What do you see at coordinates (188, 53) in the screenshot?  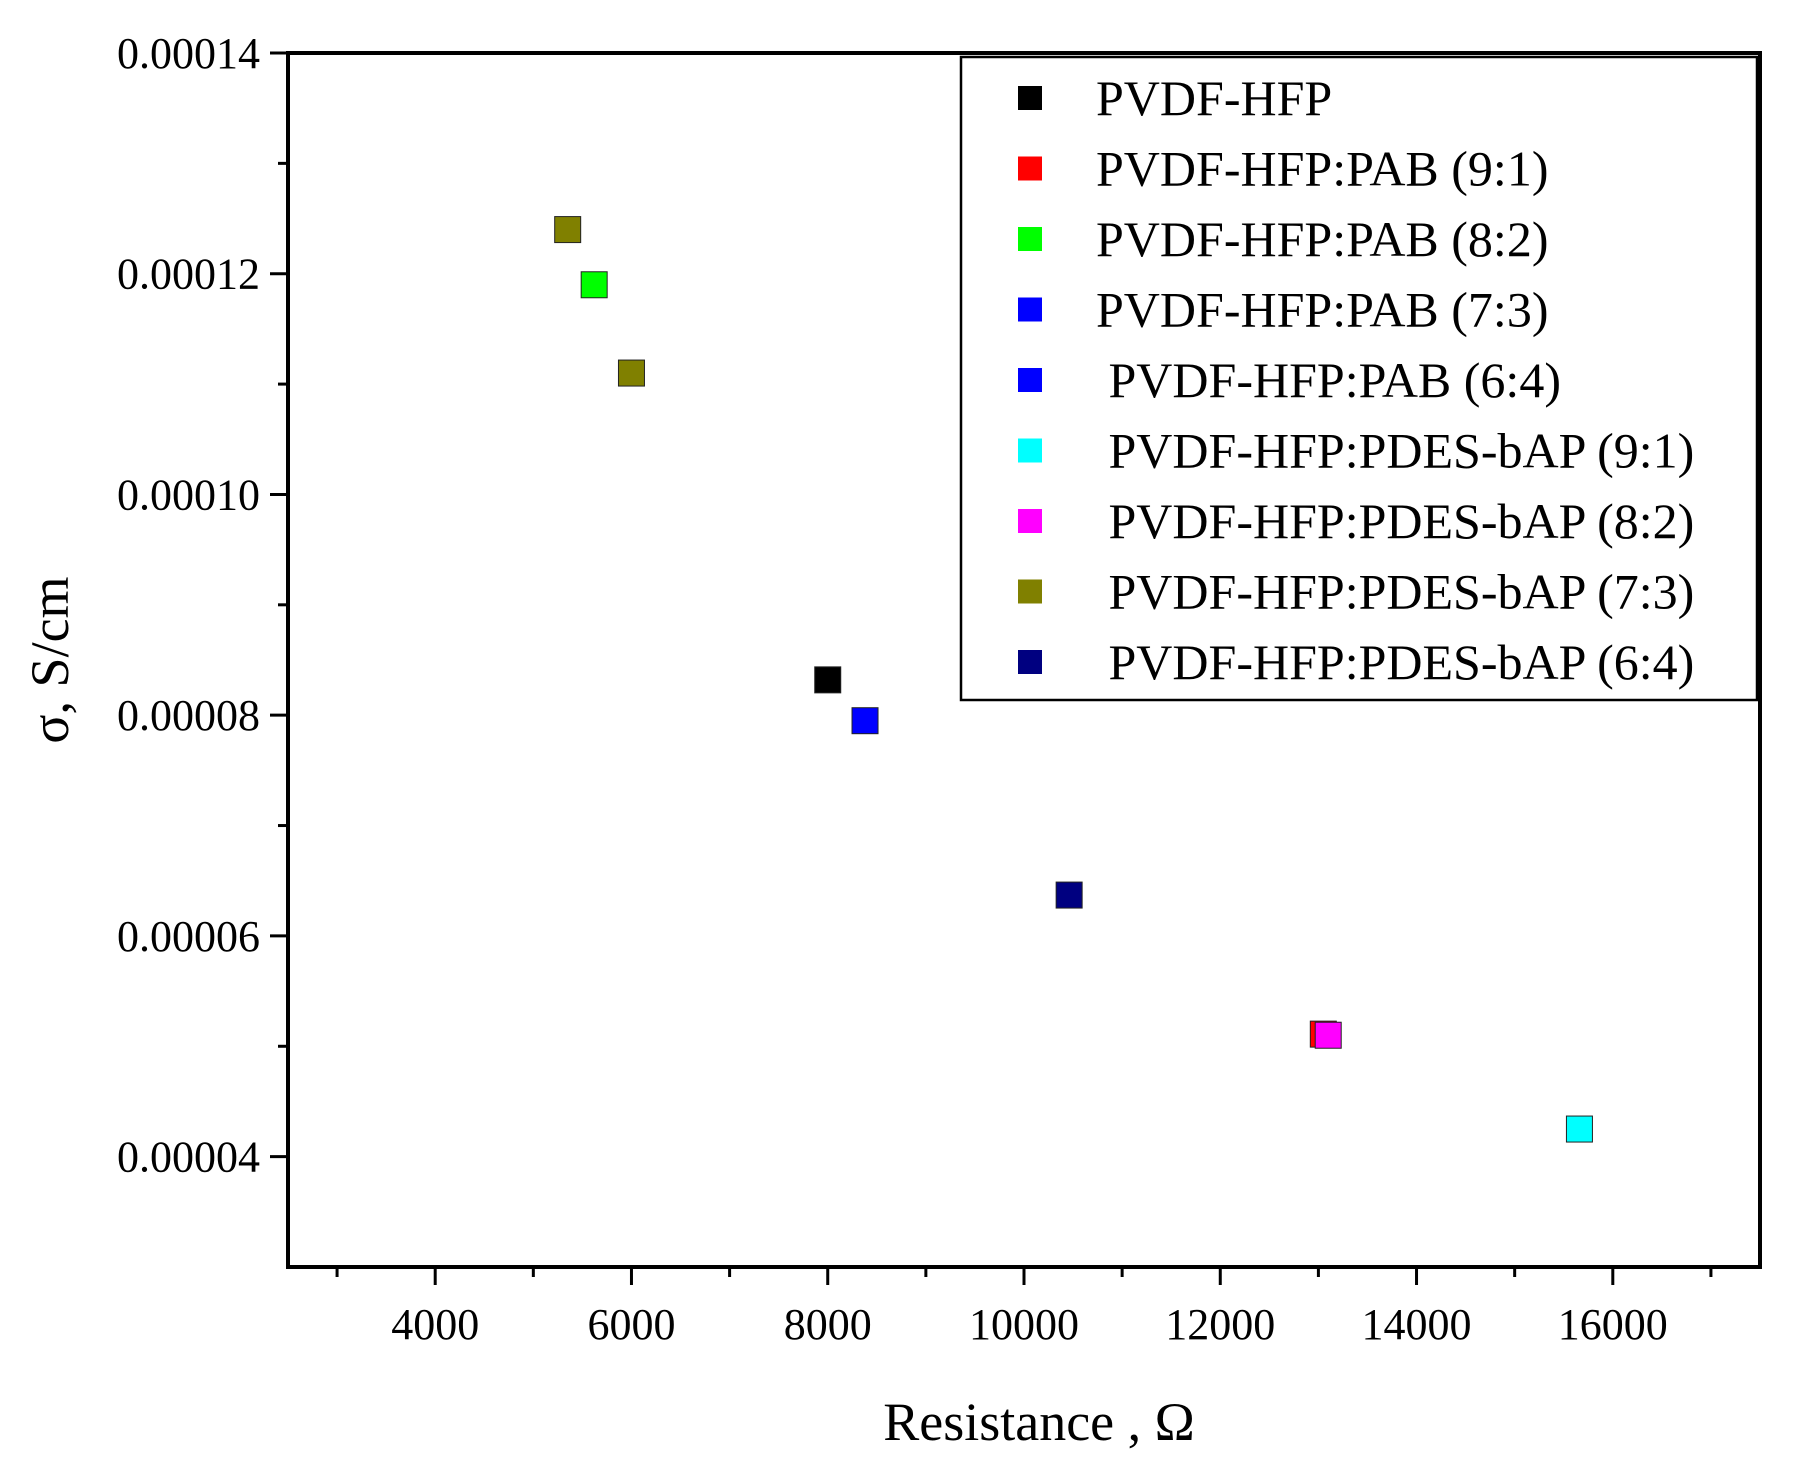 I see `y-tick-label: 0.00014` at bounding box center [188, 53].